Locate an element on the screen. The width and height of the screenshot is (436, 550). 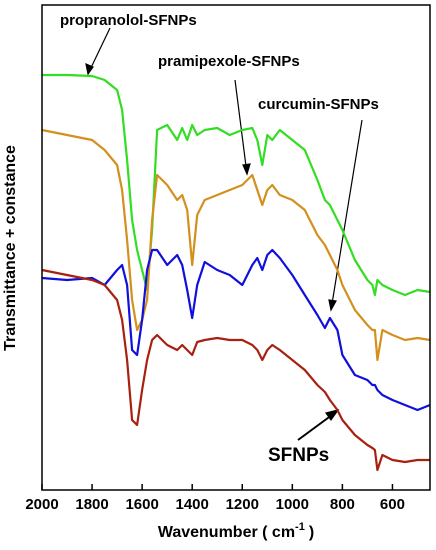
x-tick-label: 1200 is located at coordinates (242, 504).